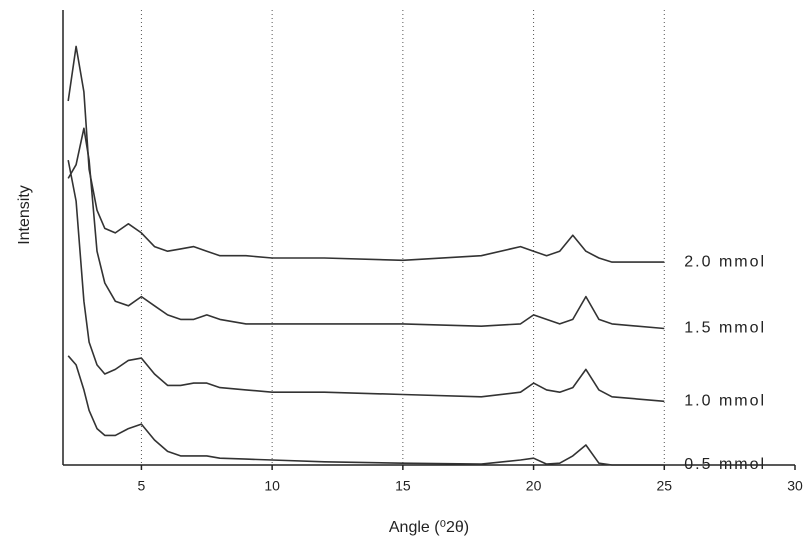 This screenshot has height=544, width=811. Describe the element at coordinates (534, 486) in the screenshot. I see `x-tick-label: 20` at that location.